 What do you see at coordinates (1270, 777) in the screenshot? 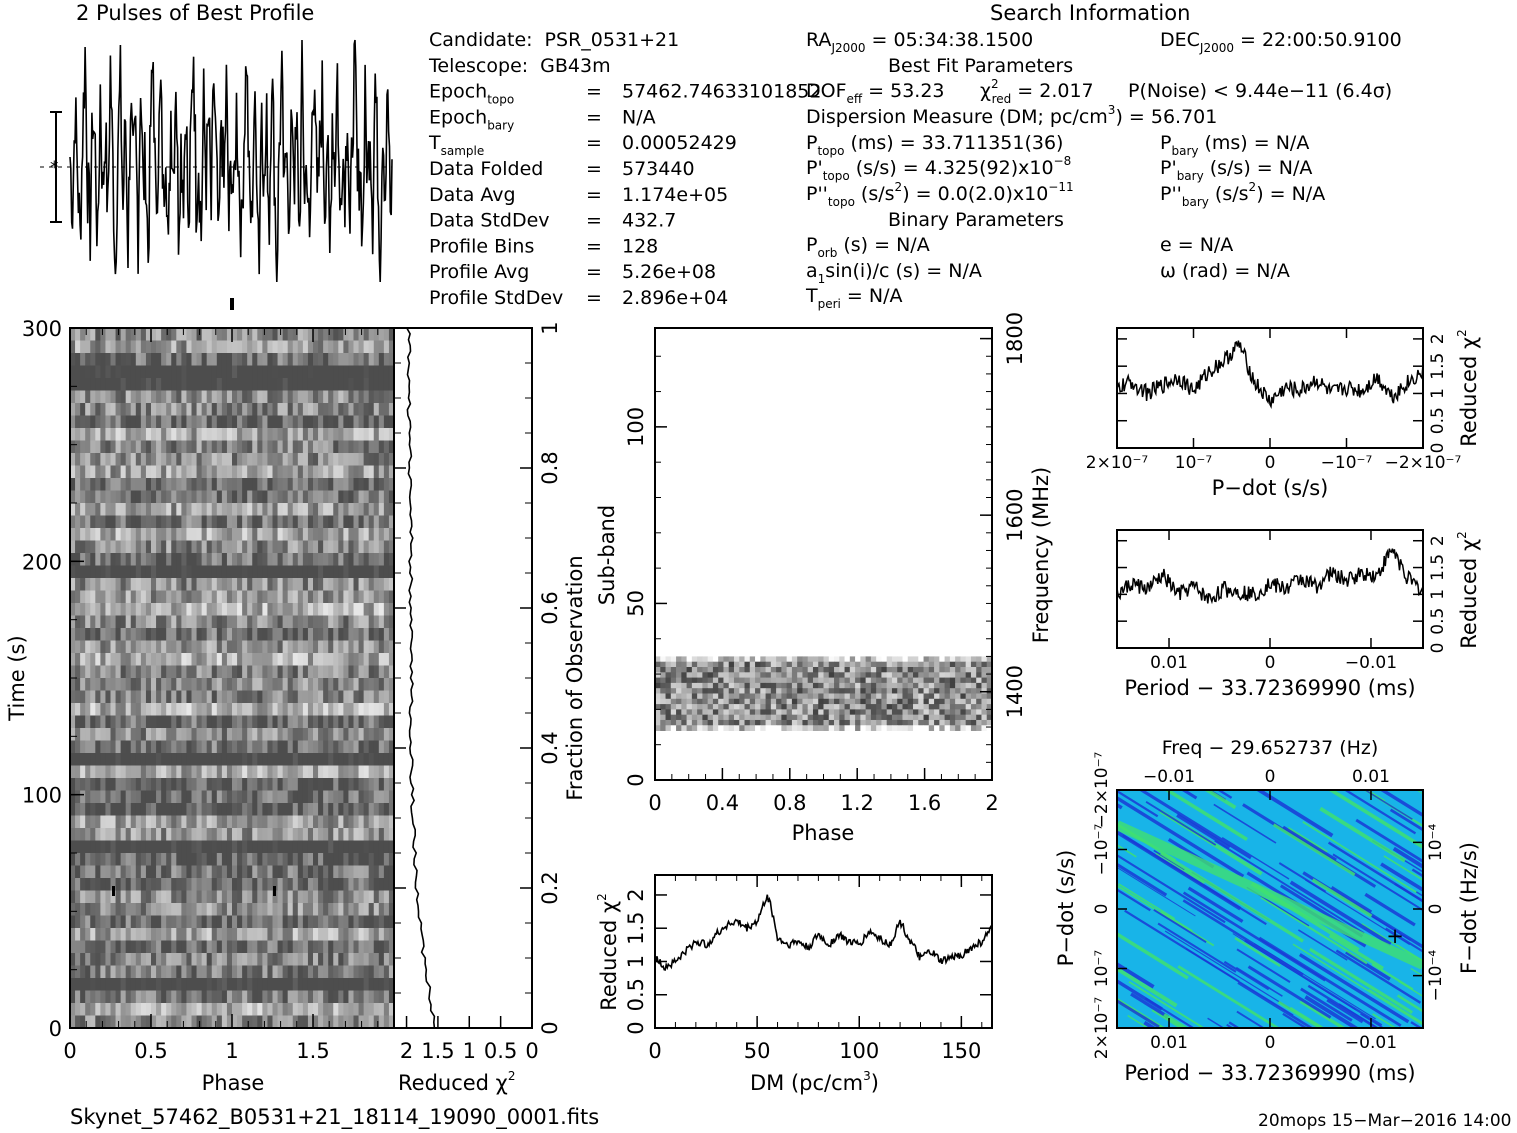
I see `pp-top-tick: 0` at bounding box center [1270, 777].